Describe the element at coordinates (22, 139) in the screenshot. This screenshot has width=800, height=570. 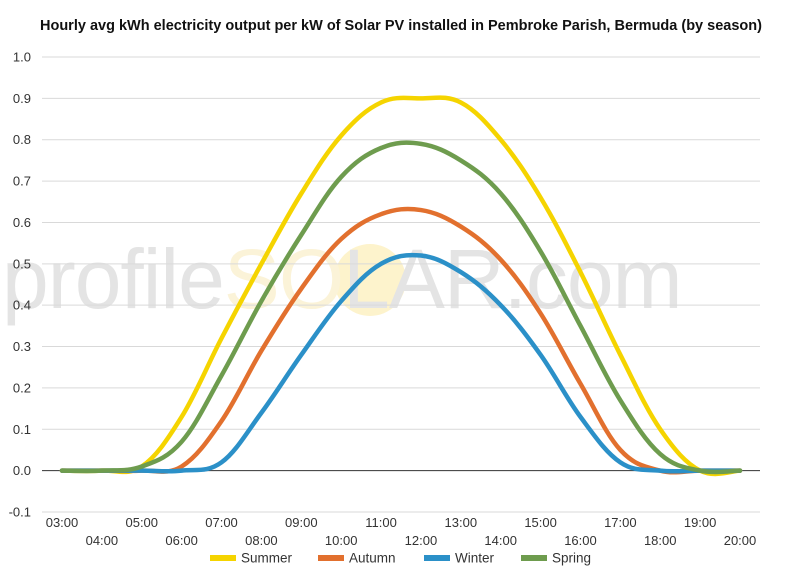
I see `y-tick-label: 0.8` at that location.